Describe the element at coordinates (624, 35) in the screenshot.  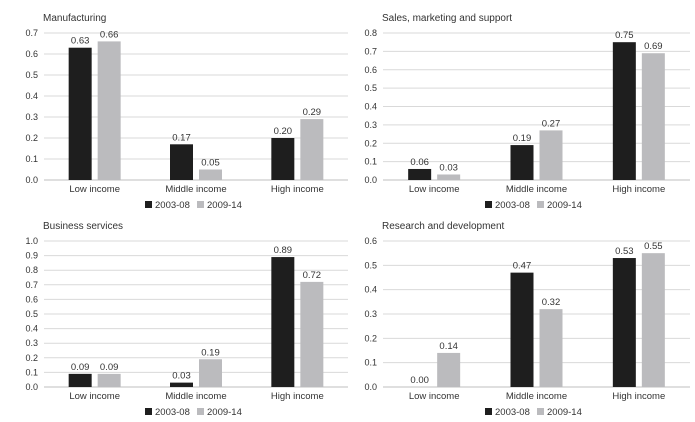
I see `data-label: 0.75` at that location.